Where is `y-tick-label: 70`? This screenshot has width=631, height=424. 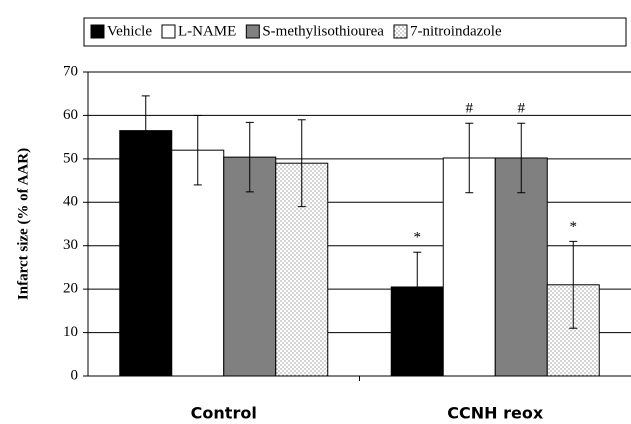
y-tick-label: 70 is located at coordinates (70, 71).